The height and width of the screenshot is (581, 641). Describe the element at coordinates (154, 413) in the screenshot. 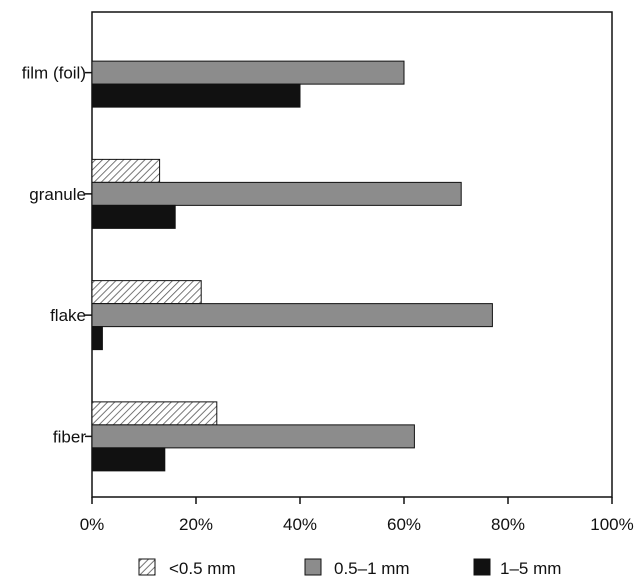

I see `bar-fiber-0-5-mm` at that location.